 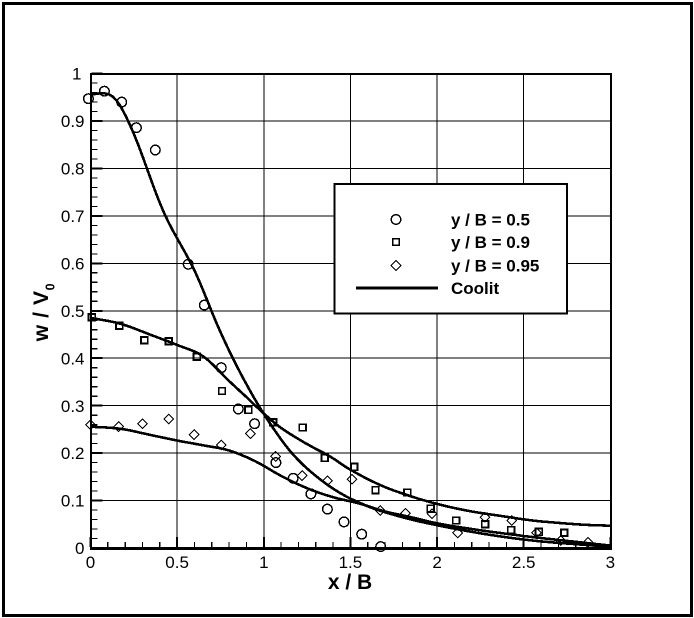 I want to click on svg-text: 2.5, so click(x=524, y=562).